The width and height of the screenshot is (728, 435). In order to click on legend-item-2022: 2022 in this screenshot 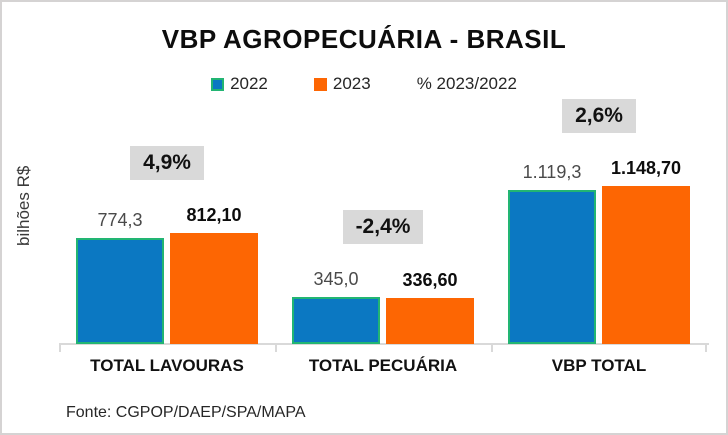, I will do `click(239, 84)`.